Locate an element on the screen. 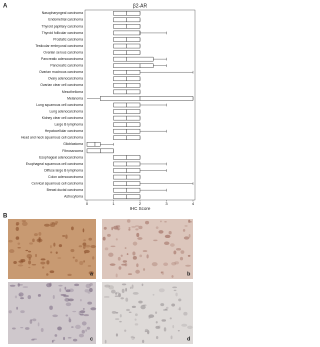 The width and height of the screenshot is (320, 347). image-label: a is located at coordinates (92, 274).